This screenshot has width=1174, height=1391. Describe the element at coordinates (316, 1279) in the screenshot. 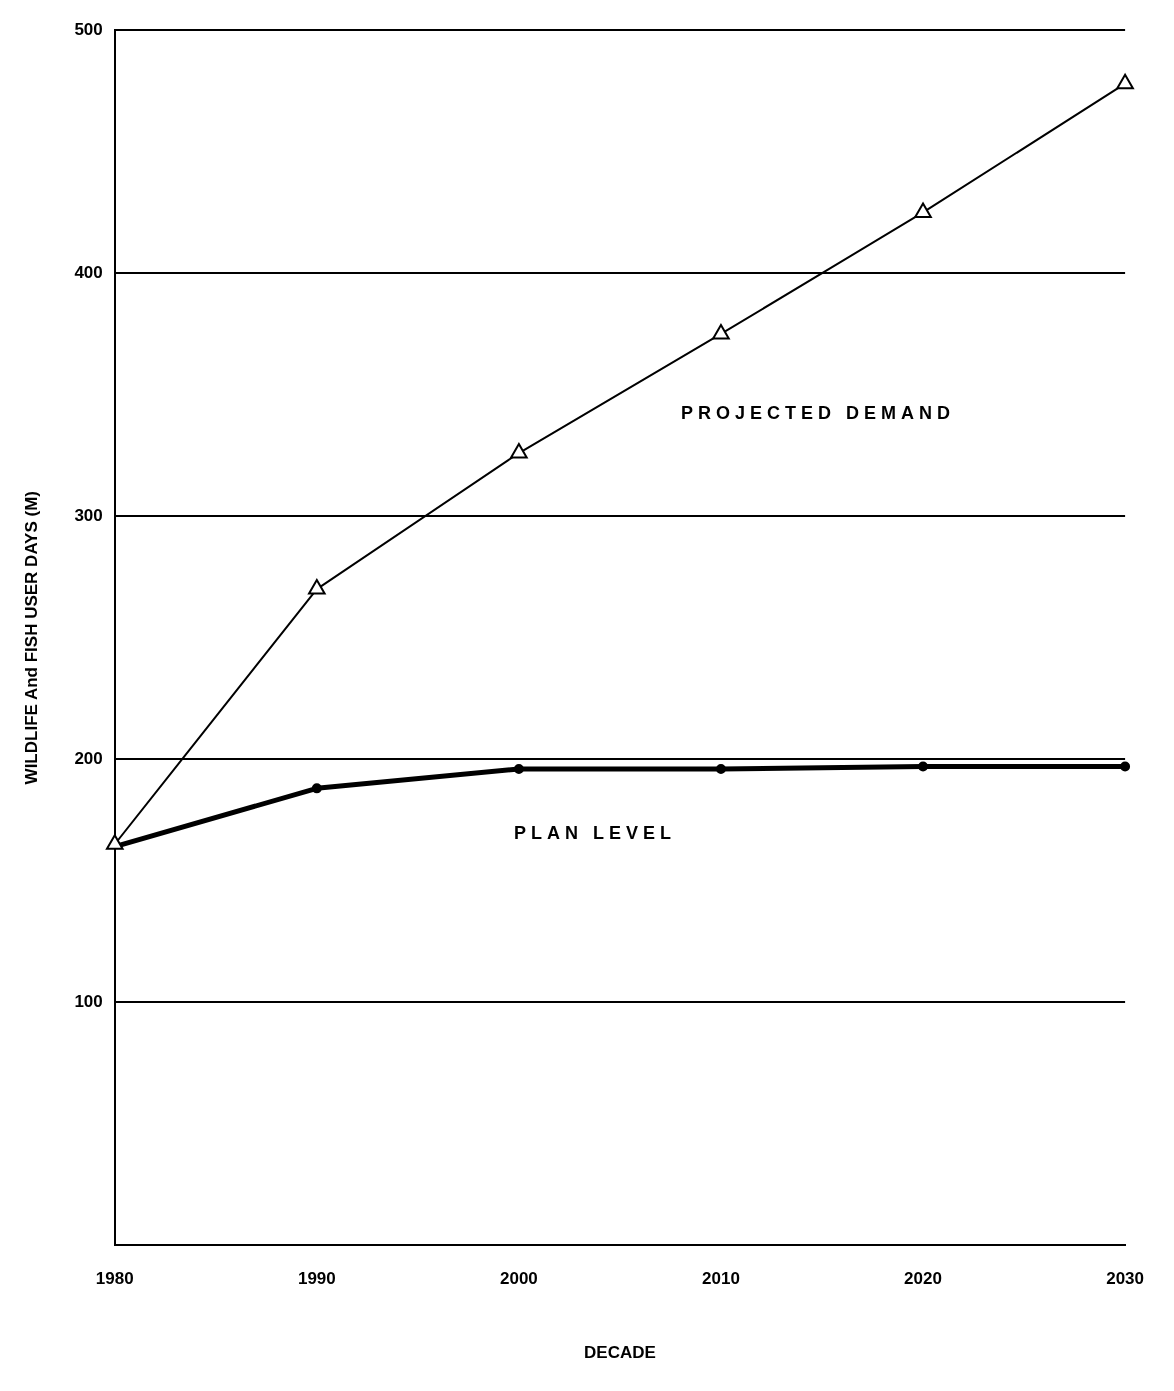

I see `x-tick-label: 1990` at that location.